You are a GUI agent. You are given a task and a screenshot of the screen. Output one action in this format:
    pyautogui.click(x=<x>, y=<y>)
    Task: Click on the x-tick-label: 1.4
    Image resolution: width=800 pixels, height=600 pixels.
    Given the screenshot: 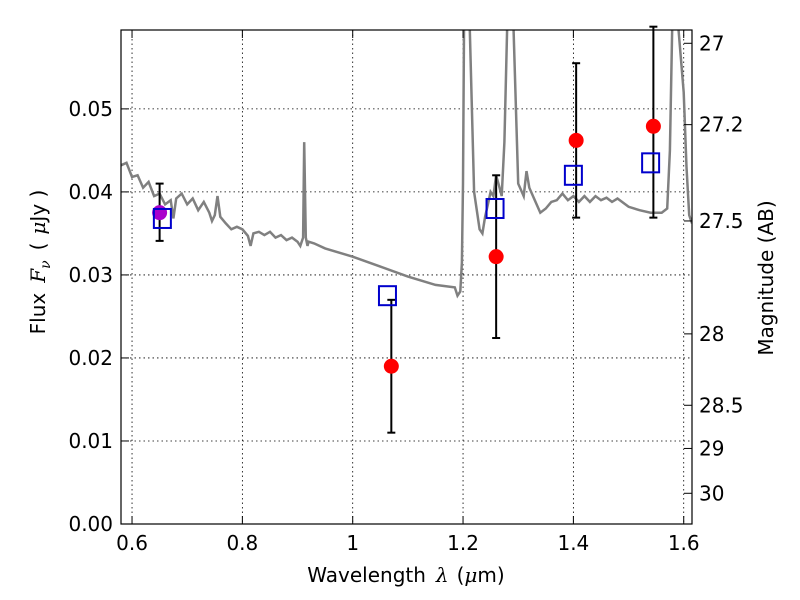 What is the action you would take?
    pyautogui.click(x=573, y=543)
    